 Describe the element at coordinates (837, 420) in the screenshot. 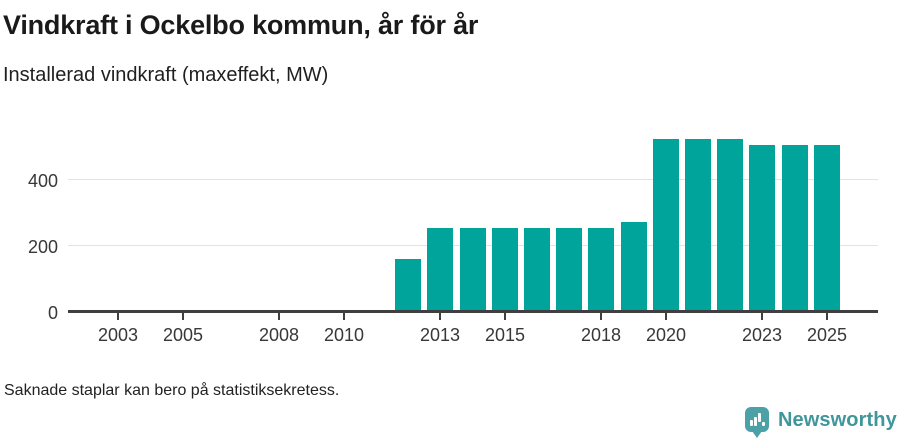

I see `newsworthy-logo-text: Newsworthy` at that location.